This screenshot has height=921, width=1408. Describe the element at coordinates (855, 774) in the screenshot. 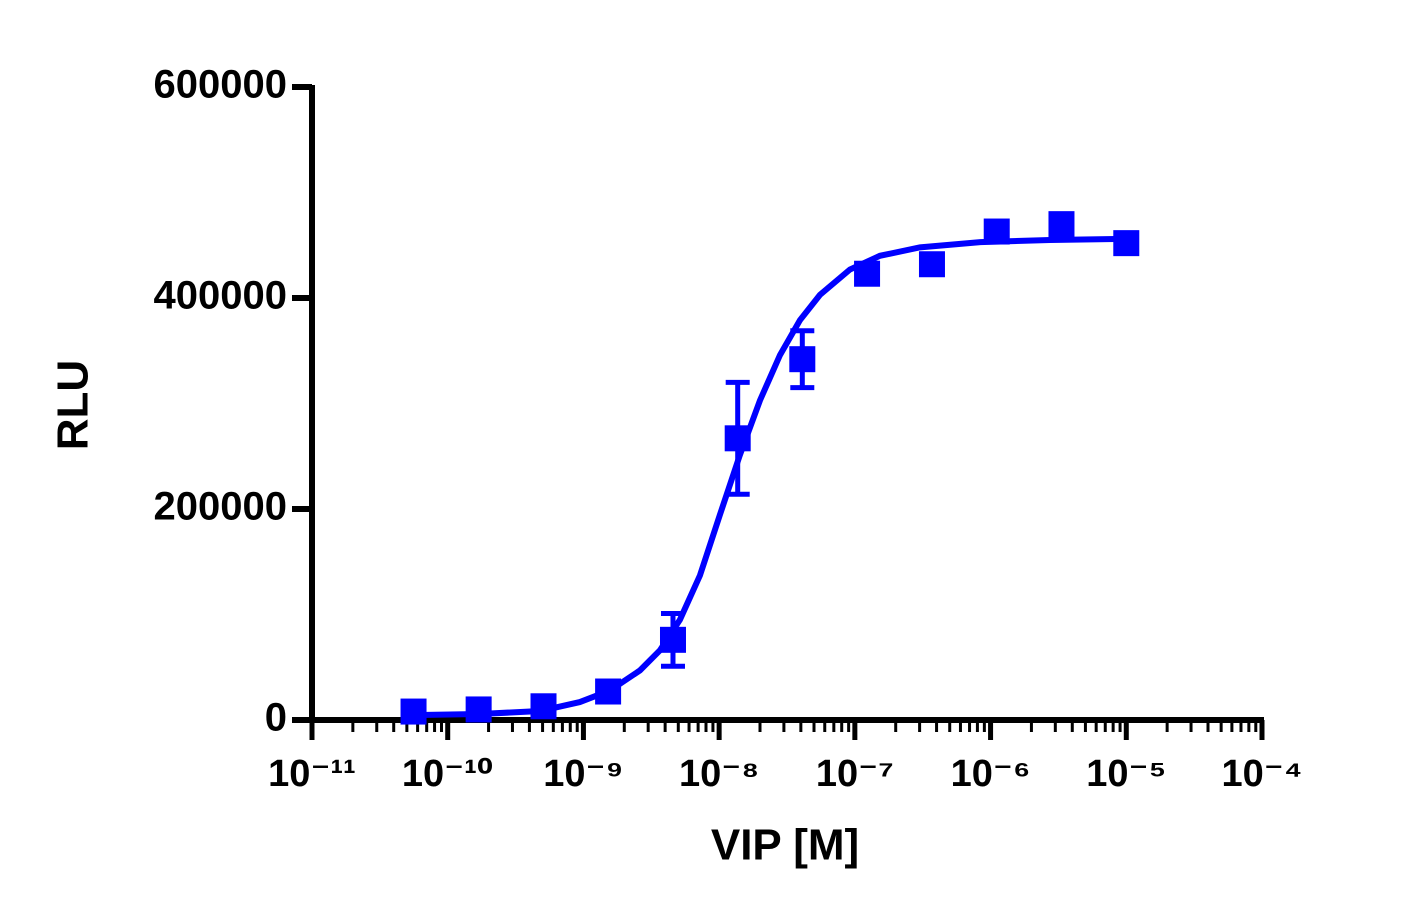

I see `x-tick-label: 10⁻⁷` at that location.